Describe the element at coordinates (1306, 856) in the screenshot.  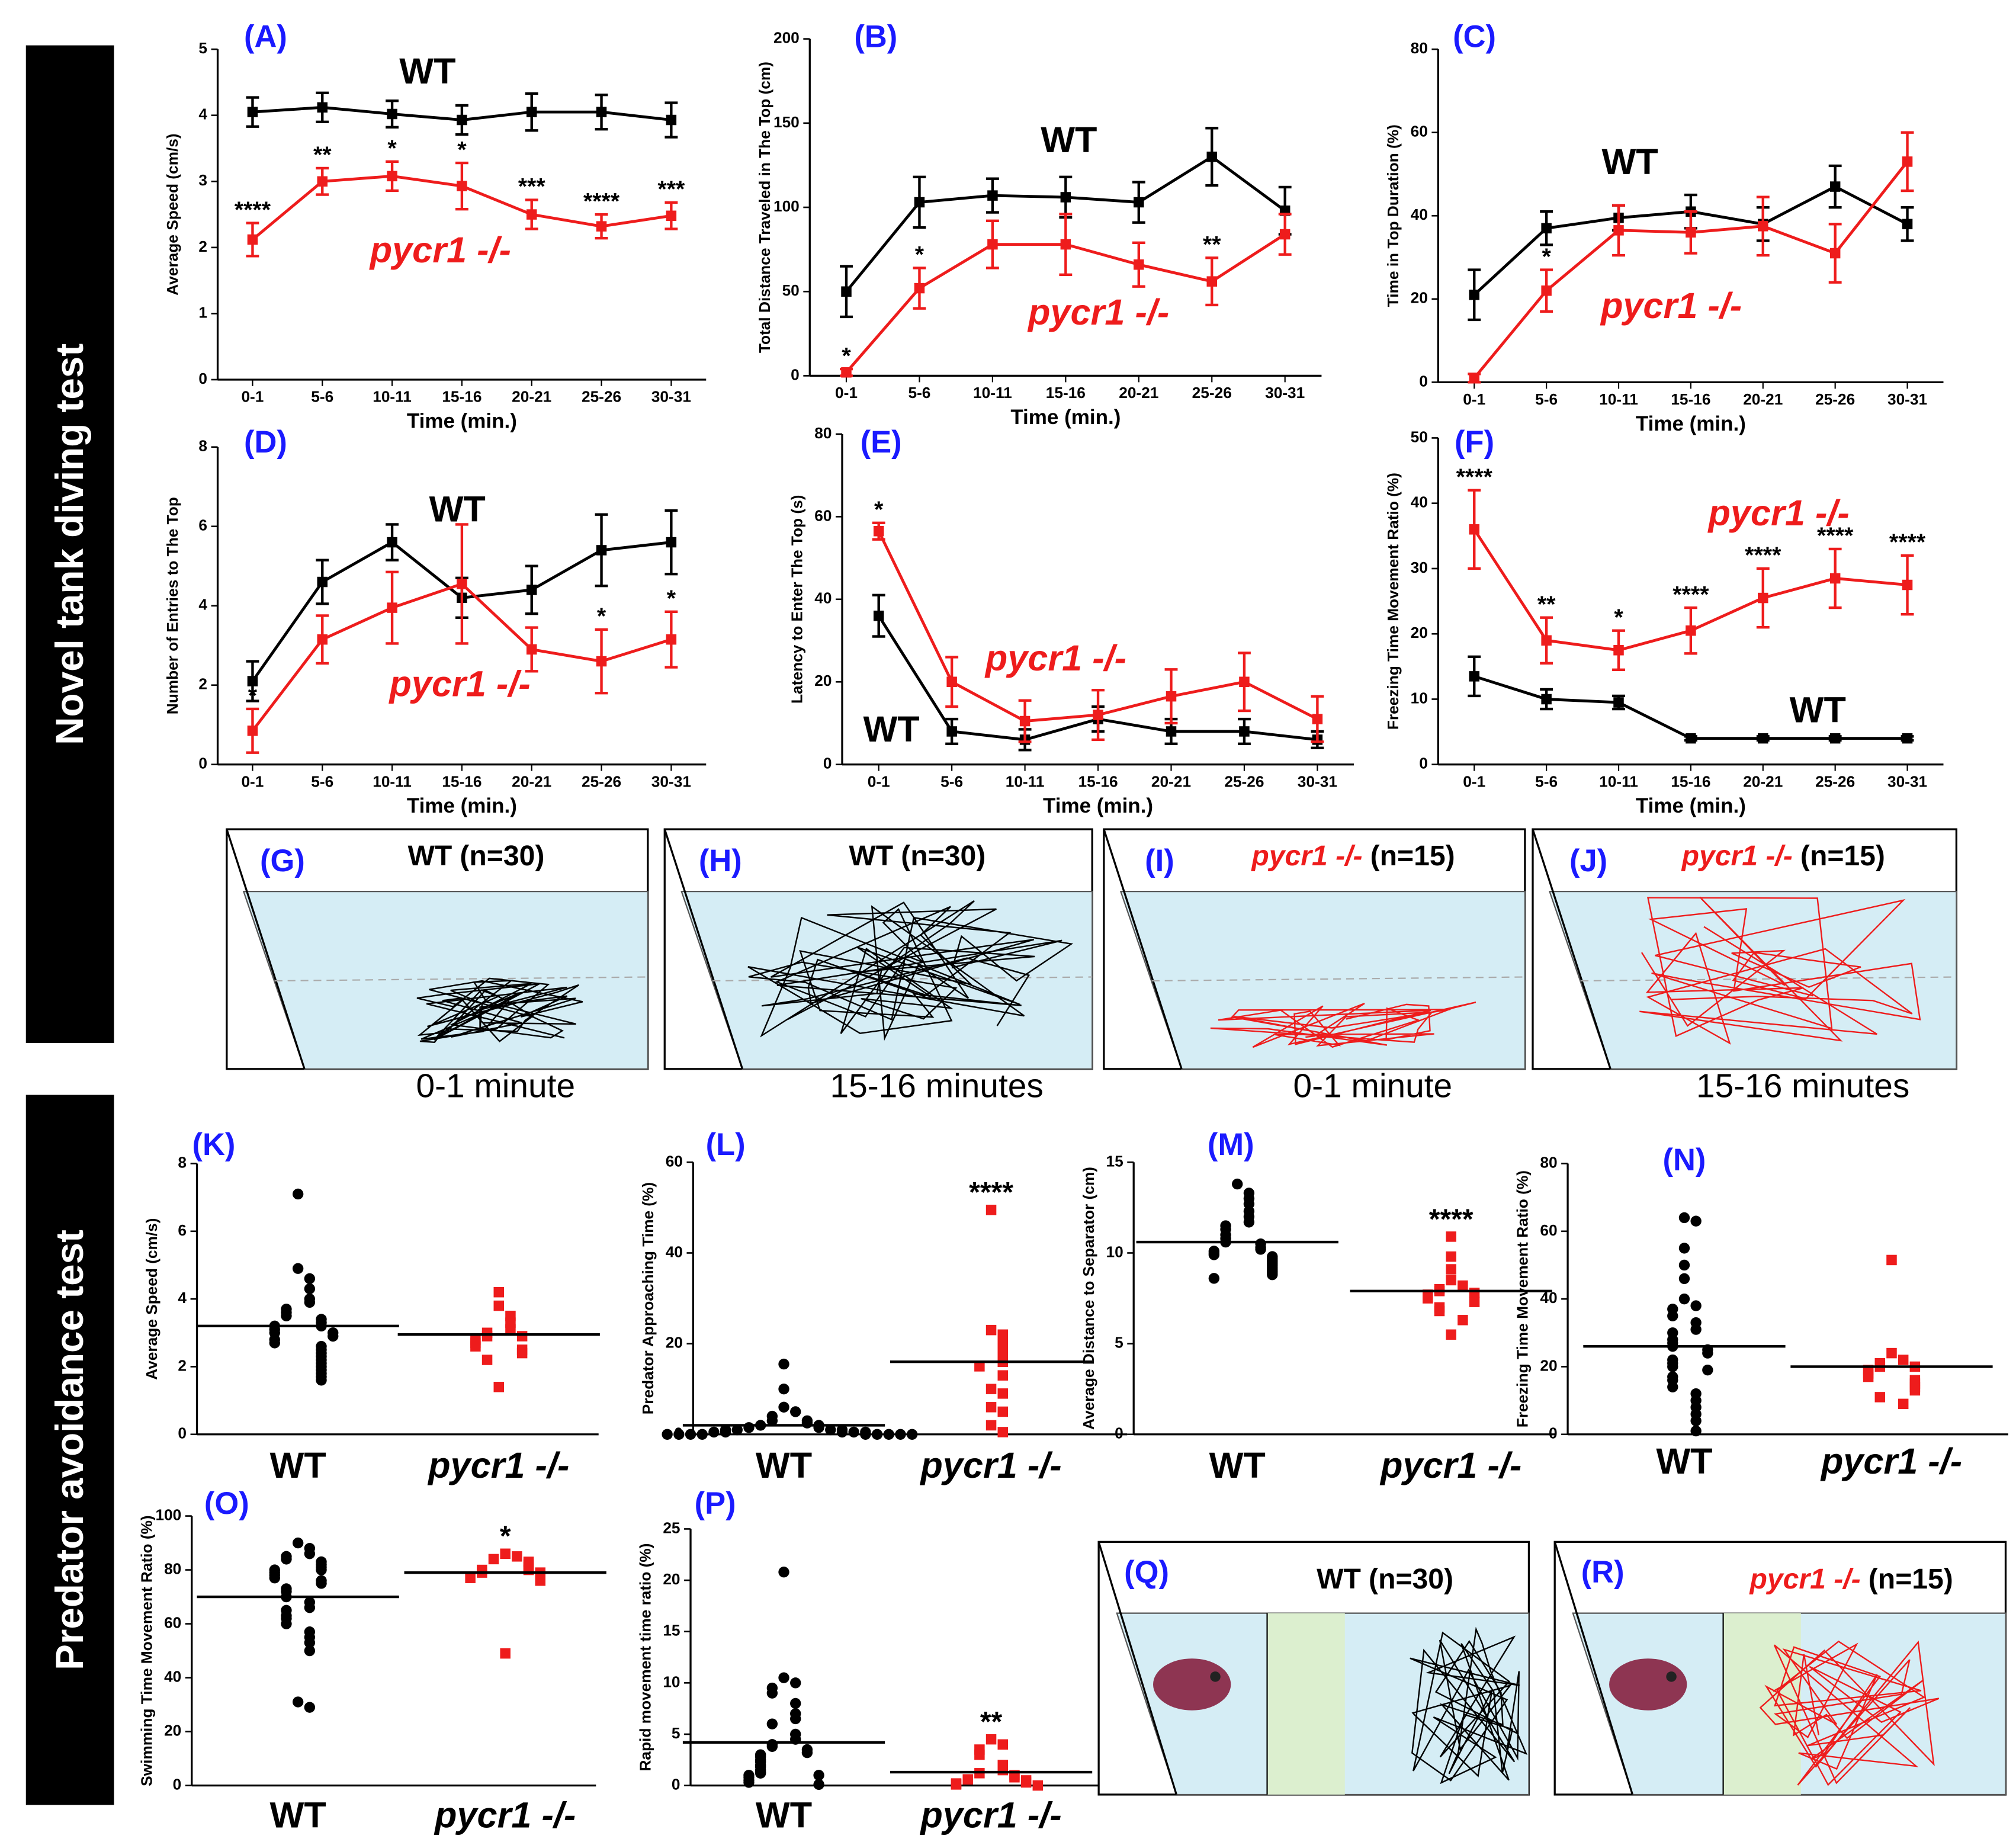
I see `genotype: pycr1 -/-` at that location.